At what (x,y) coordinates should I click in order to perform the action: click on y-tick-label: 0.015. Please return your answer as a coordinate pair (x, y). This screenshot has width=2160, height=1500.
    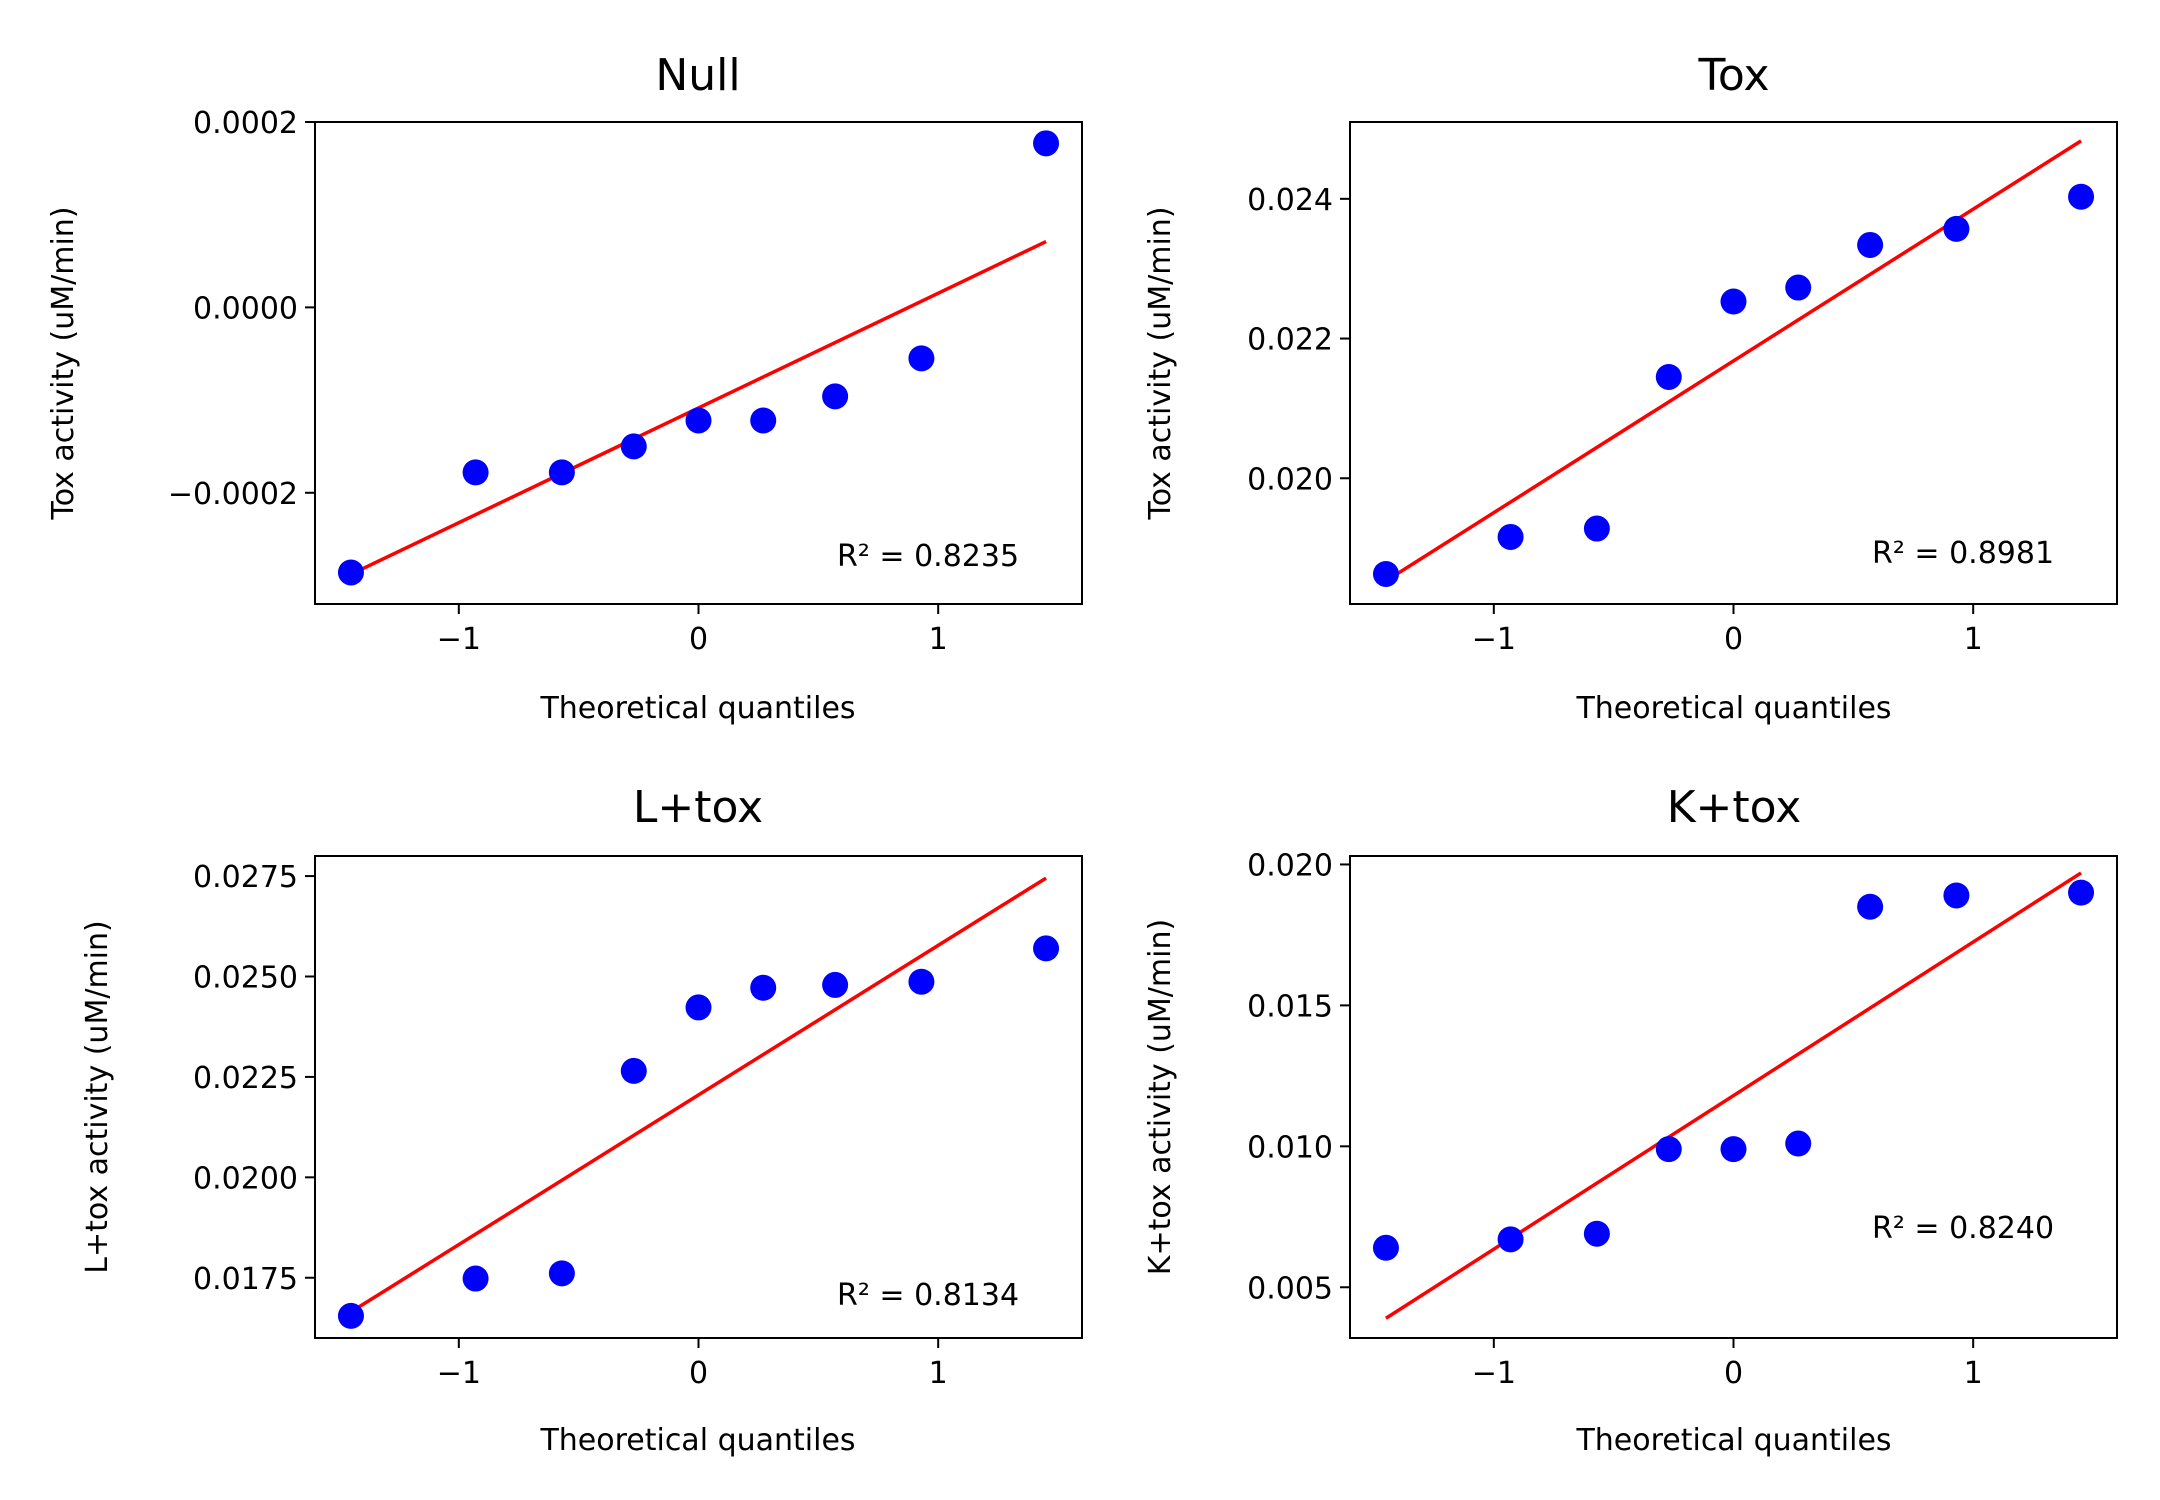
    Looking at the image, I should click on (1290, 1006).